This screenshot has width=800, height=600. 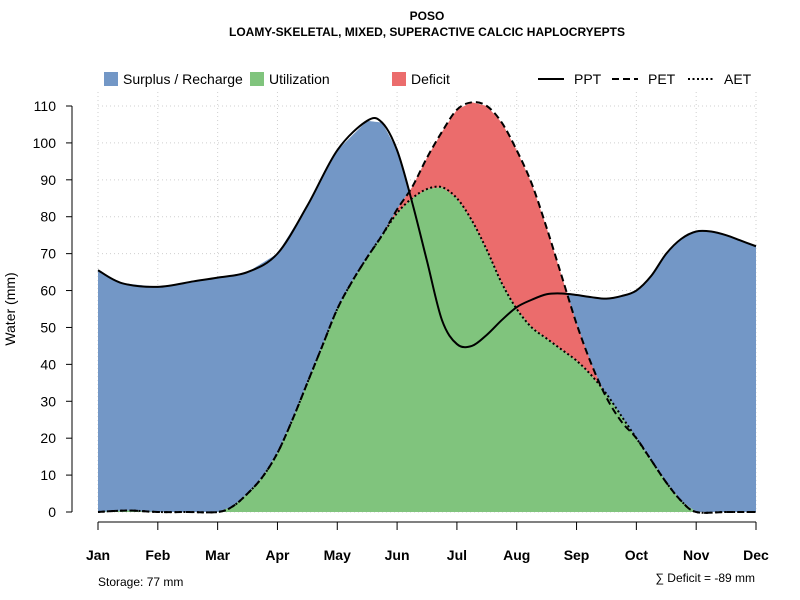 What do you see at coordinates (10, 308) in the screenshot?
I see `y-axis-label: Water (mm)` at bounding box center [10, 308].